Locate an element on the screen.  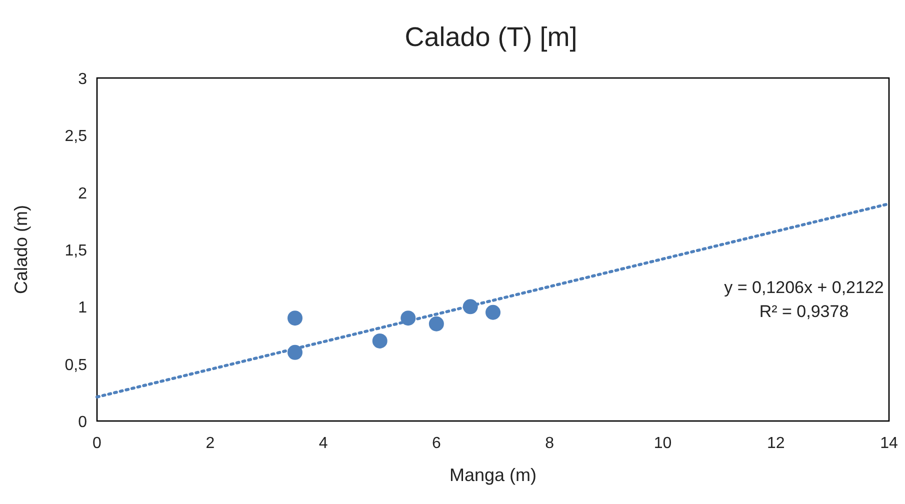
y-tick-label: 2 is located at coordinates (83, 193).